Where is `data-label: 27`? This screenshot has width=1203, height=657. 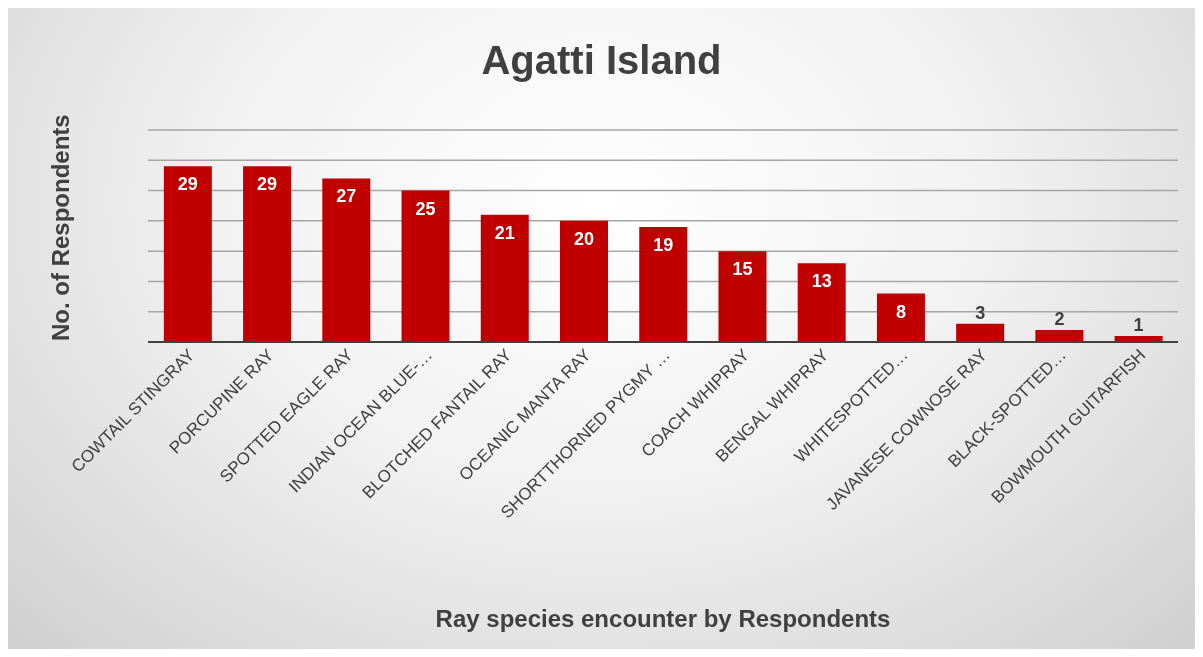
data-label: 27 is located at coordinates (346, 196).